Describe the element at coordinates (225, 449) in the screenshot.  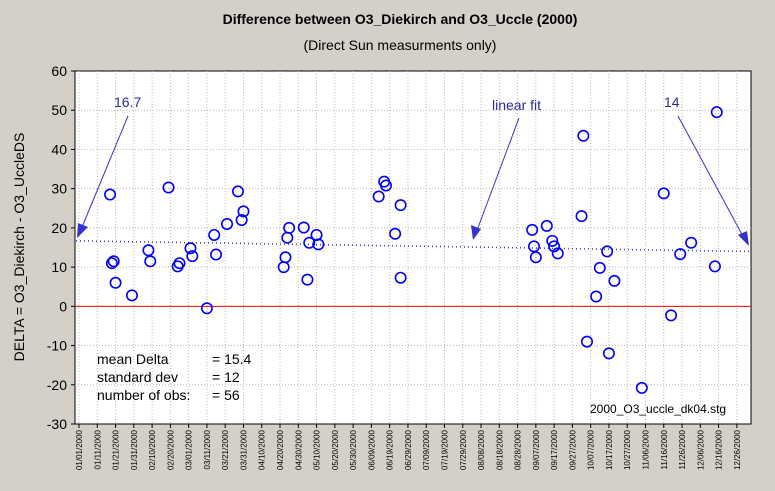
I see `x-tick-label: 03/21/2000` at that location.